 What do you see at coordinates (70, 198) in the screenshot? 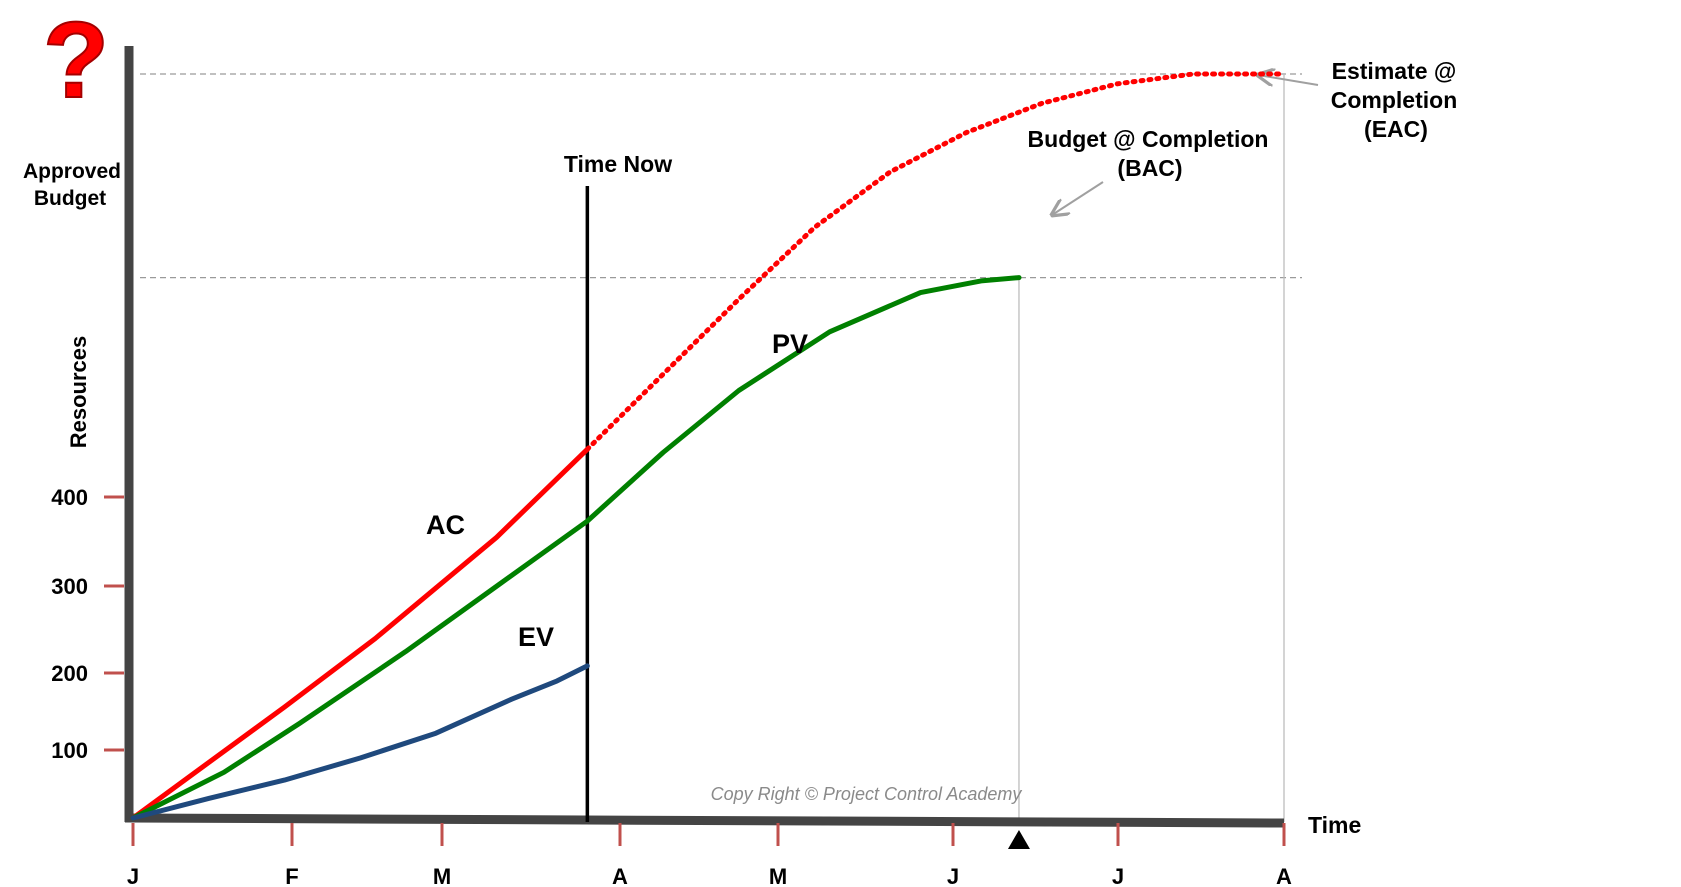
I see `approved-budget-label-line2: Budget` at bounding box center [70, 198].